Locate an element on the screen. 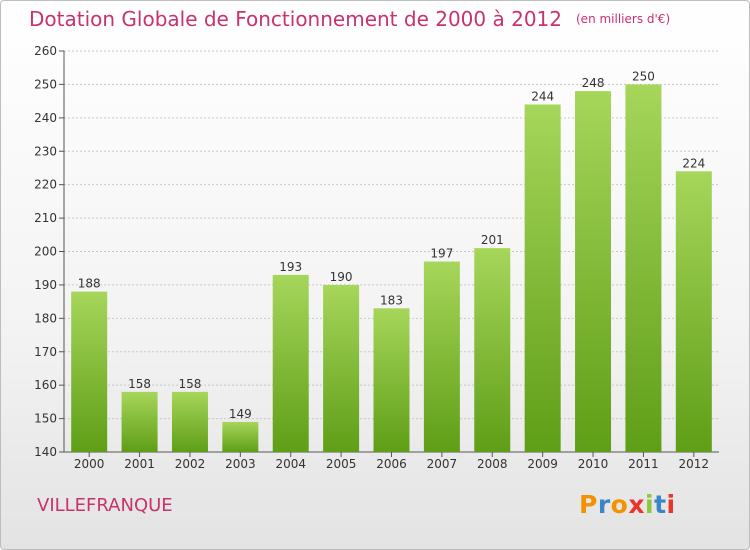 This screenshot has width=750, height=550. x-tick-label-2000: 2000 is located at coordinates (89, 464).